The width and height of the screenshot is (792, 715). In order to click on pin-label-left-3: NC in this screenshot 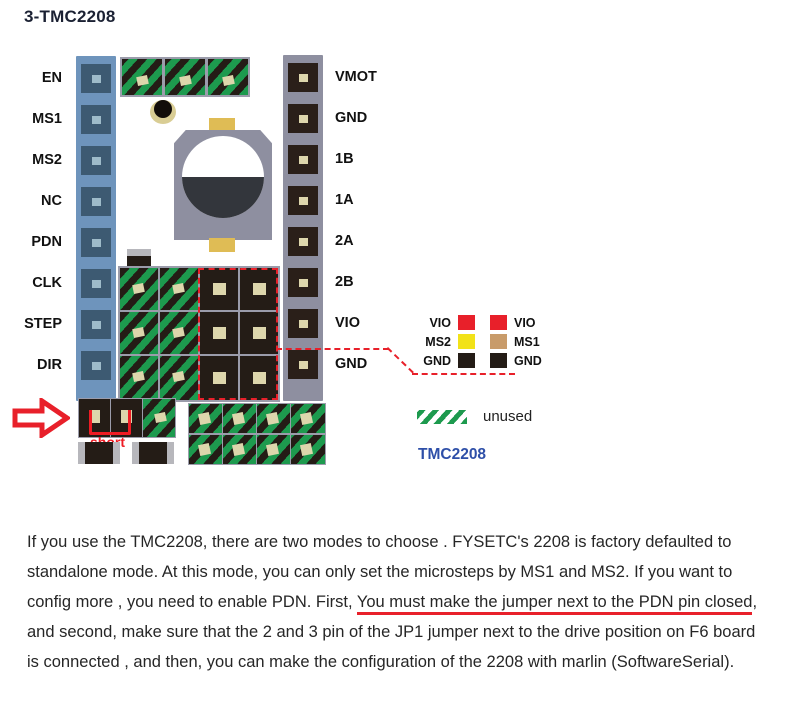, I will do `click(51, 201)`.